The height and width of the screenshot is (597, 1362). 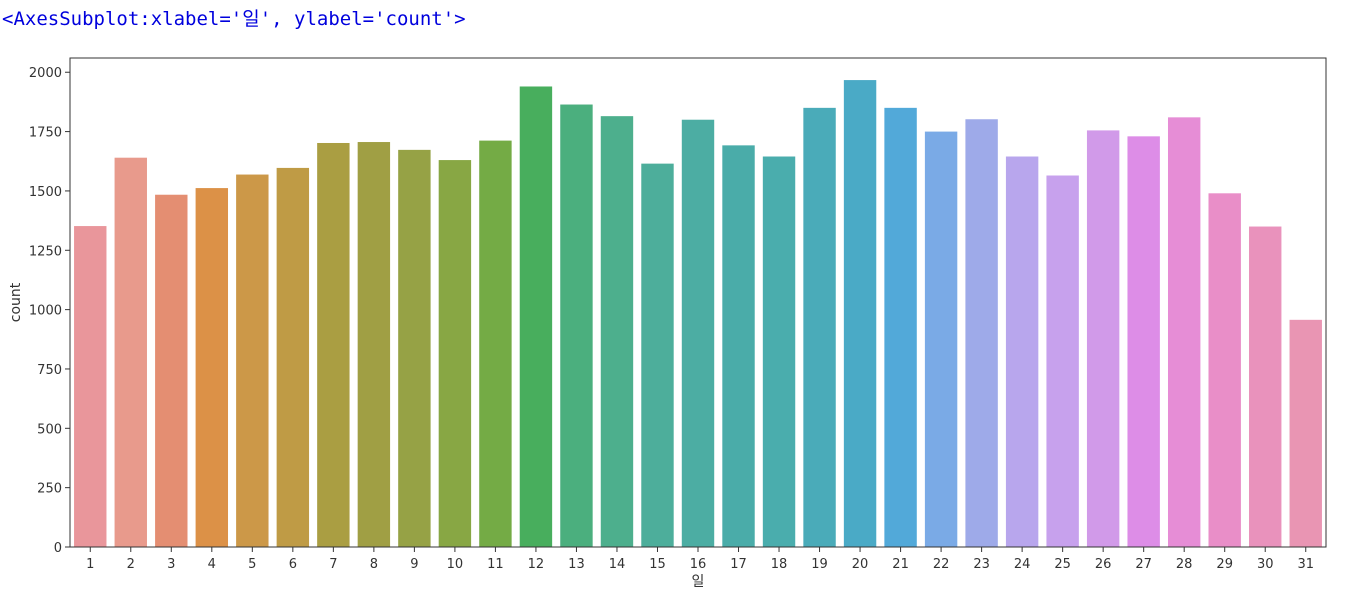 I want to click on x-tick-label: 14, so click(x=617, y=564).